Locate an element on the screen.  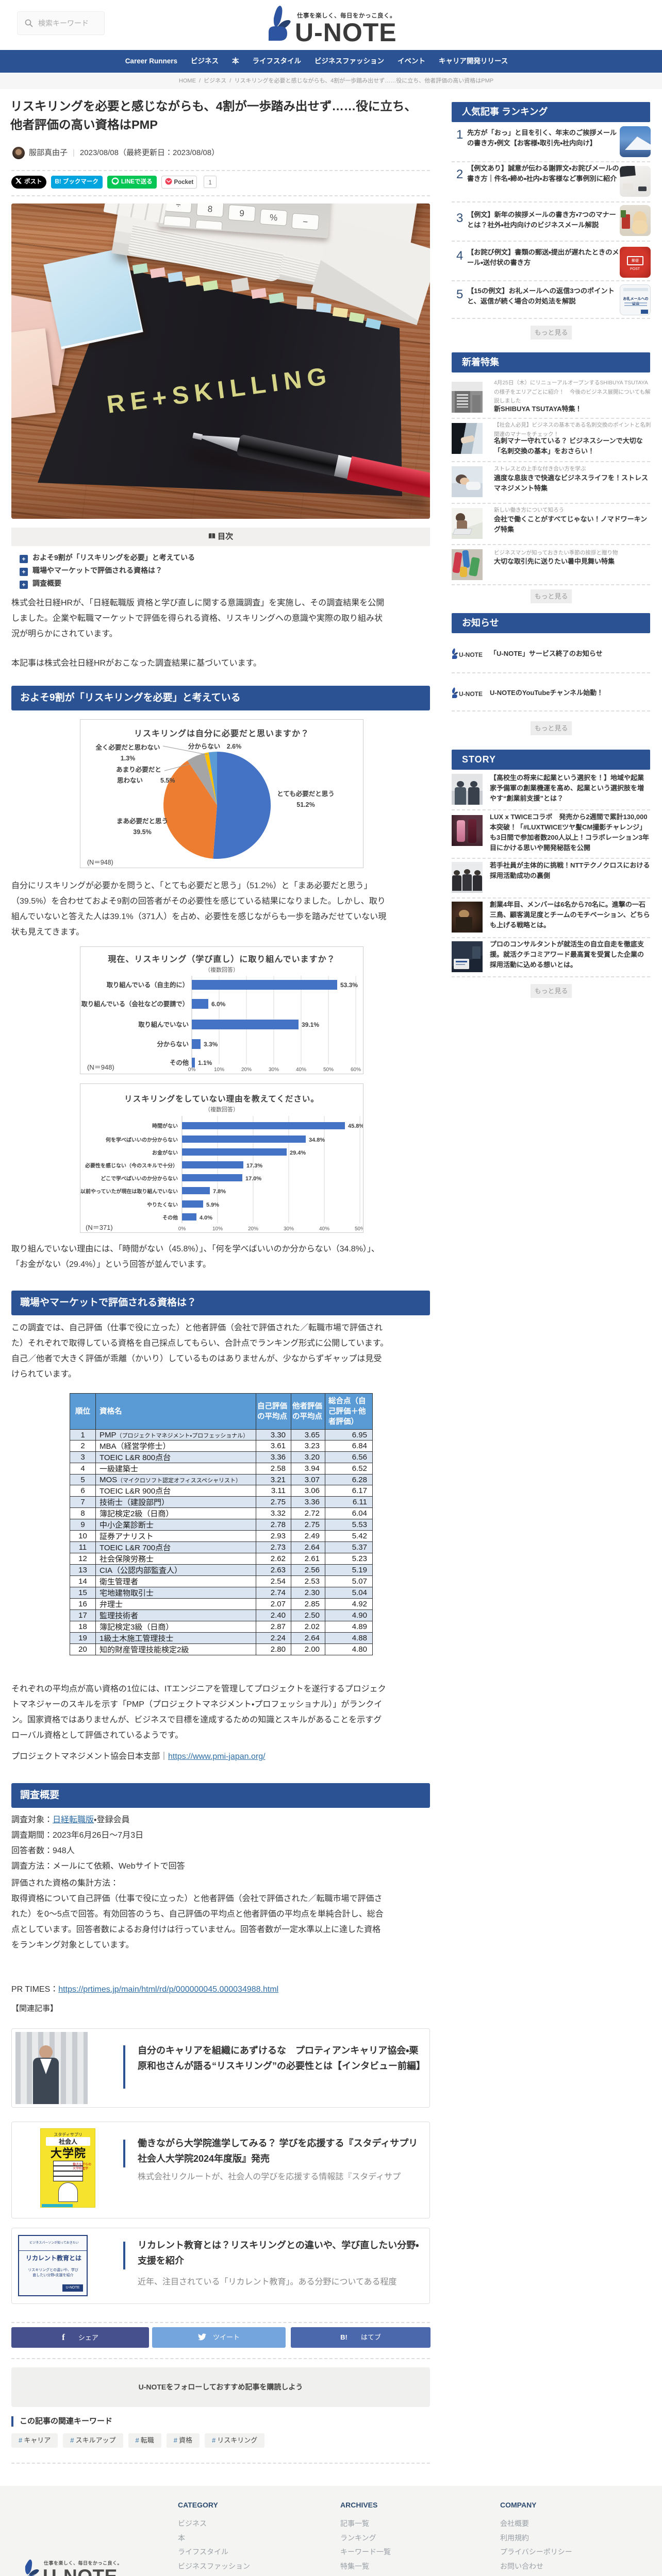
svg-text: 現在、リスキリング（学び直し）に取り組んでいますか？ is located at coordinates (221, 959).